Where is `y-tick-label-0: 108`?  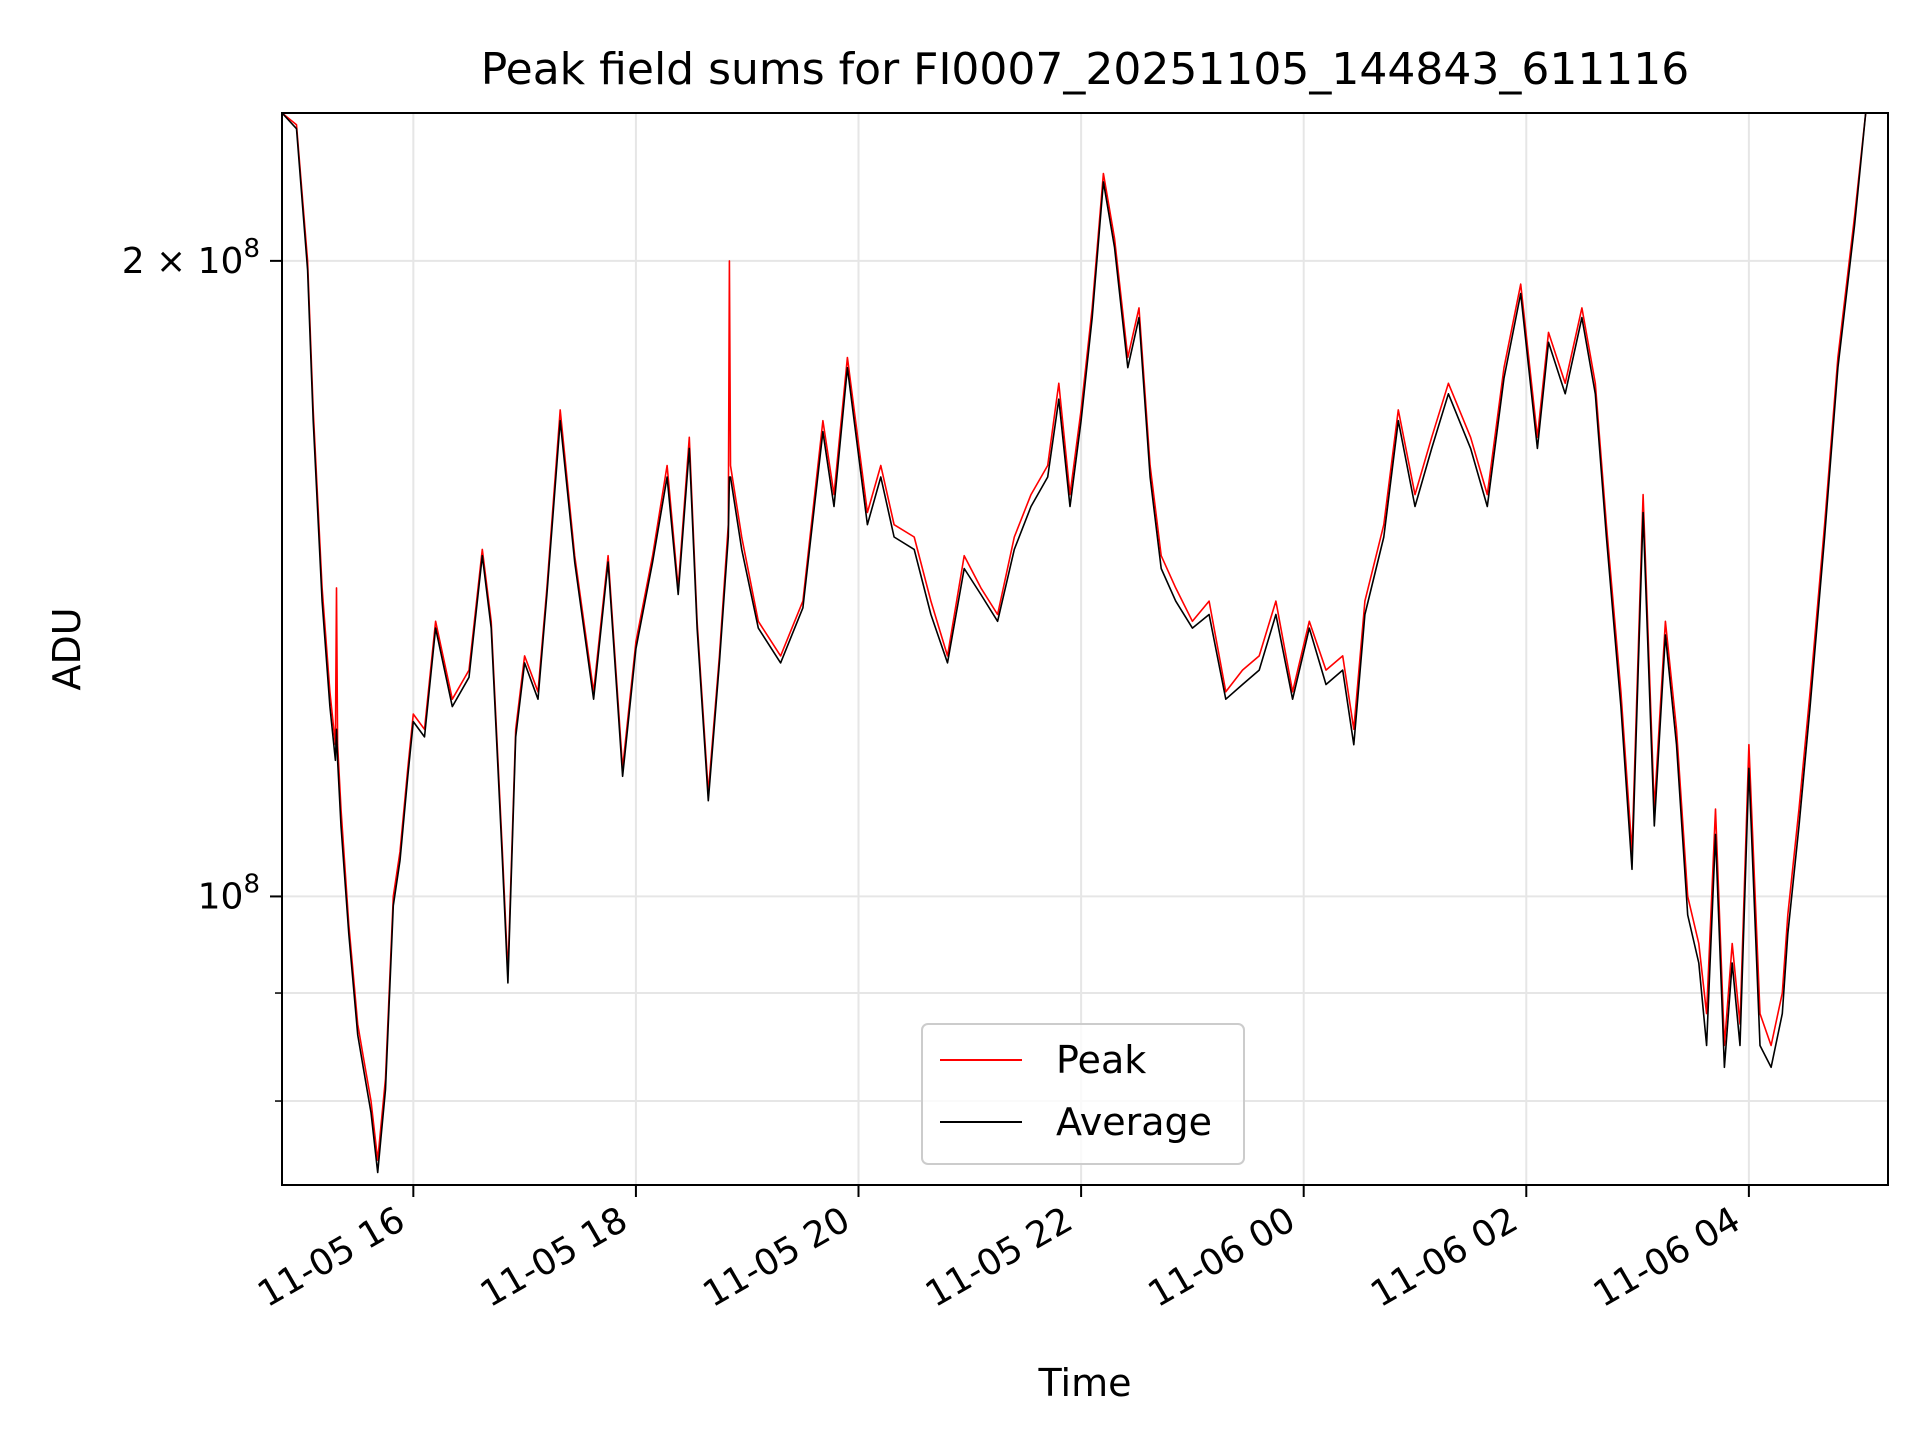
y-tick-label-0: 108 is located at coordinates (229, 893).